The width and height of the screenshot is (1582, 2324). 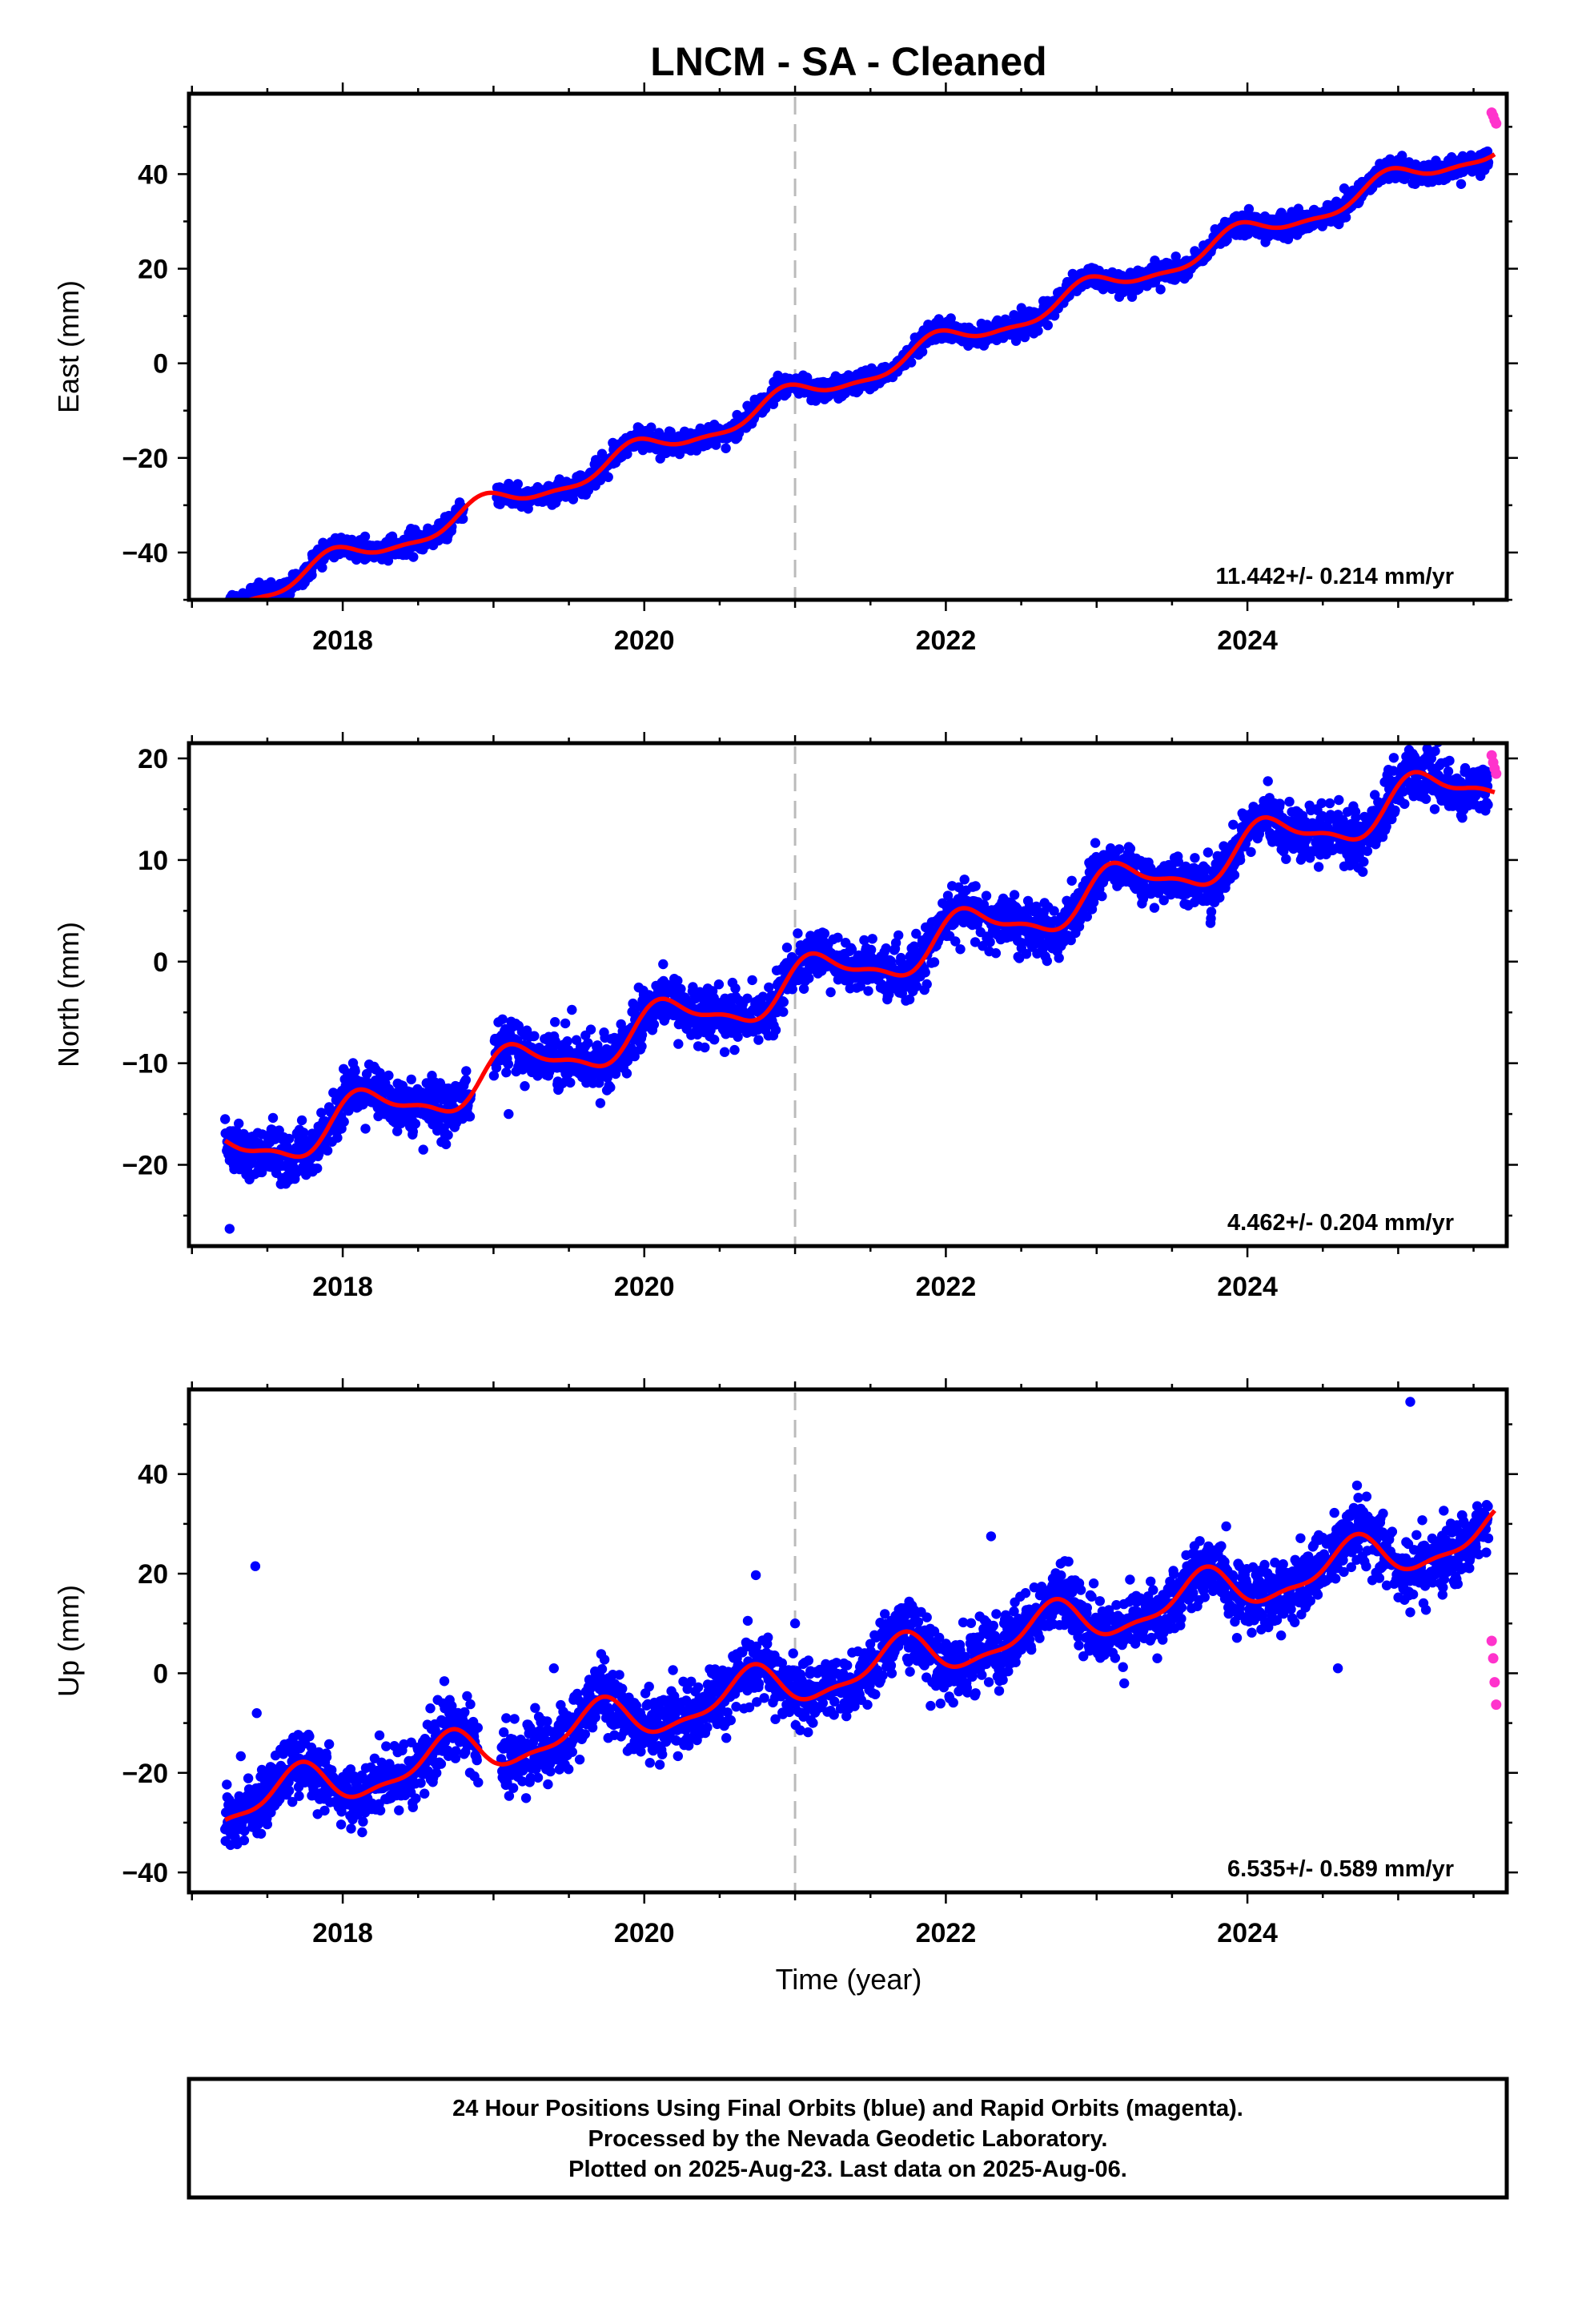 What do you see at coordinates (1496, 123) in the screenshot?
I see `rapid-point` at bounding box center [1496, 123].